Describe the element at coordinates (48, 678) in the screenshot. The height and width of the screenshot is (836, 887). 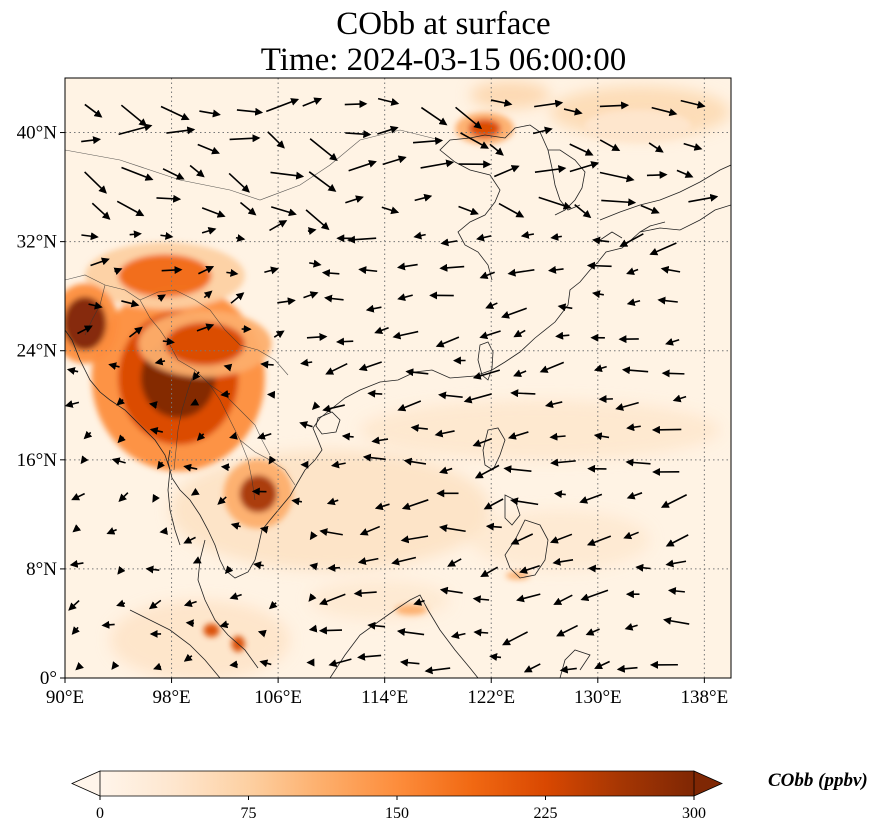
I see `lat-tick-label: 0°` at that location.